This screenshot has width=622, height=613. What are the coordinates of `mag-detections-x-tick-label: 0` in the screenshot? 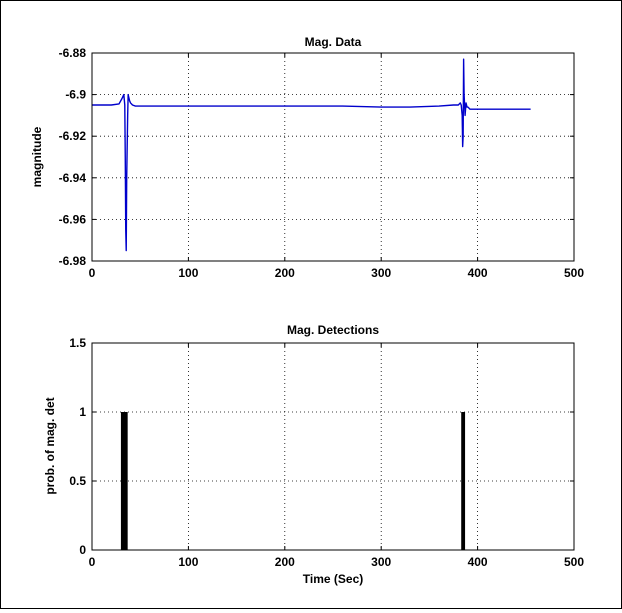 It's located at (92, 562).